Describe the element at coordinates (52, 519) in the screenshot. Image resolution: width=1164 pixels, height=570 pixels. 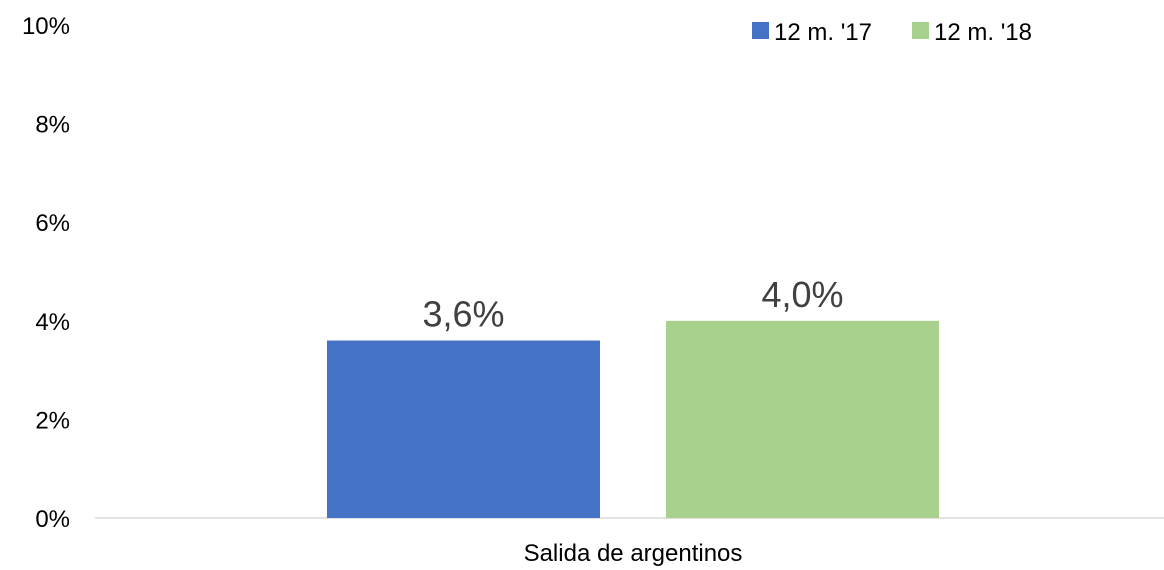
I see `y-tick-label: 0%` at that location.